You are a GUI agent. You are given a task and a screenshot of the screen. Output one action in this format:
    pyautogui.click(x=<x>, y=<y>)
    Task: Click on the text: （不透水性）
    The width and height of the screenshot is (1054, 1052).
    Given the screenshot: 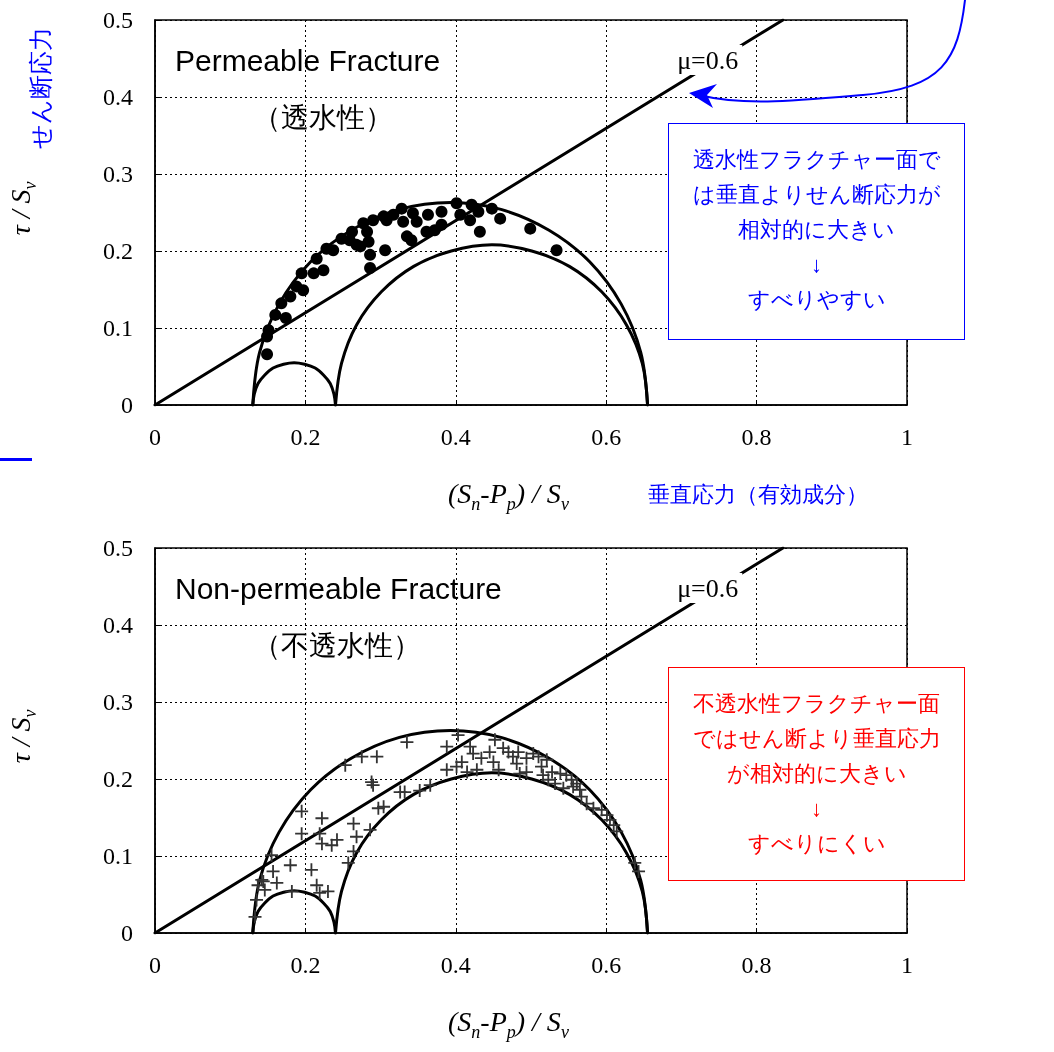 What is the action you would take?
    pyautogui.click(x=337, y=645)
    